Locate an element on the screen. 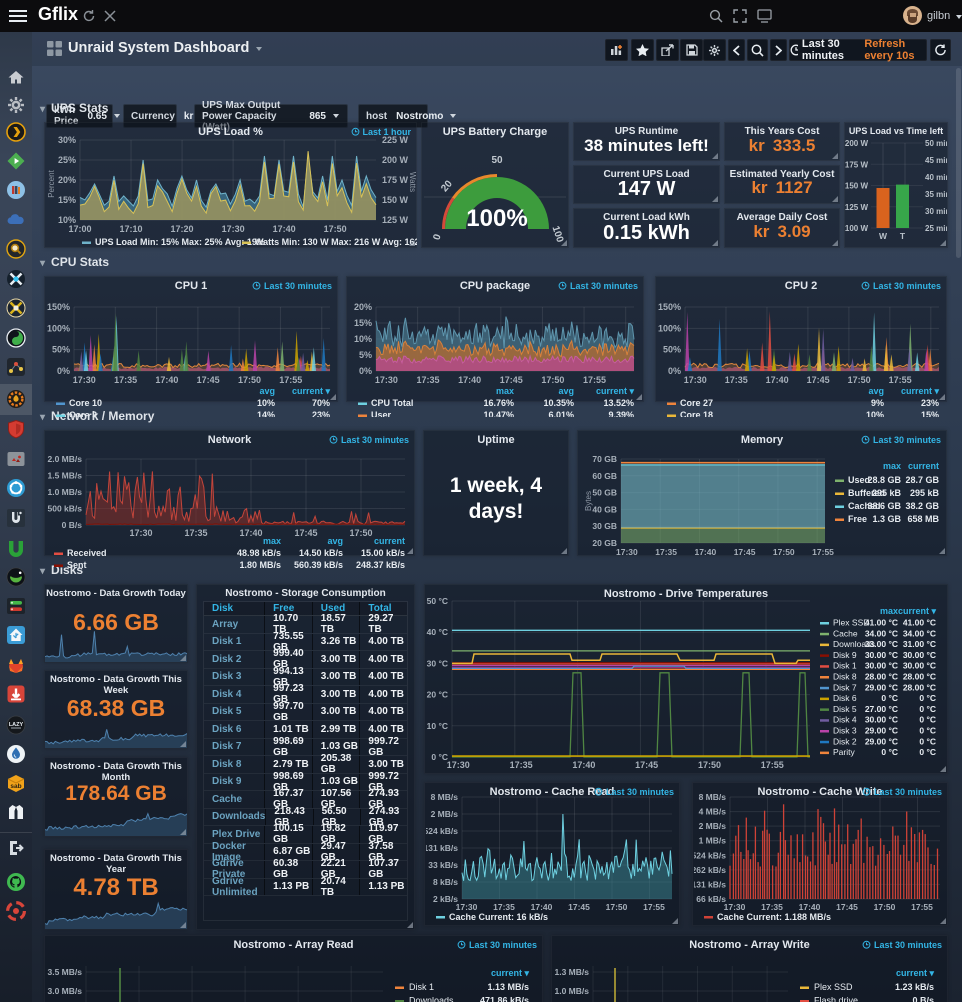 The width and height of the screenshot is (962, 1002). svg-text: CPU Total is located at coordinates (392, 403).